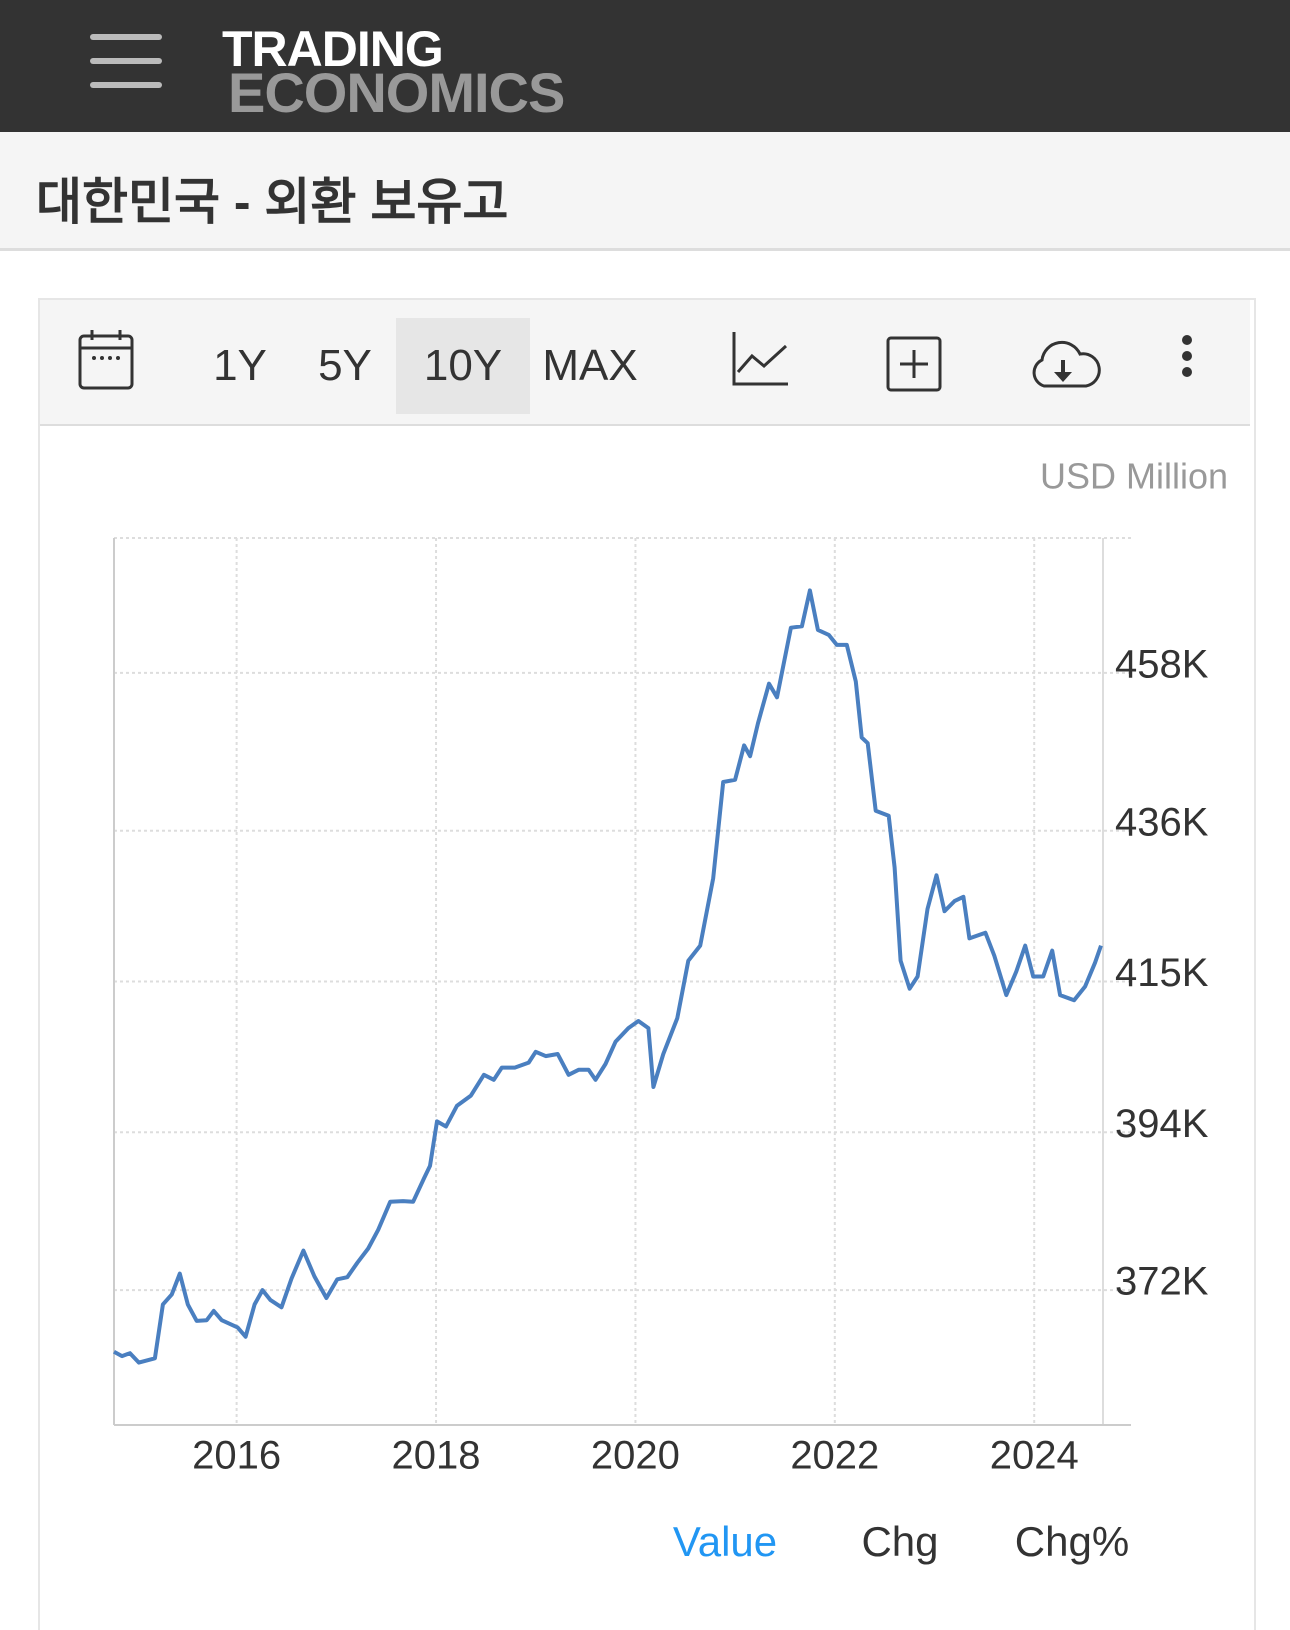 Image resolution: width=1290 pixels, height=1630 pixels. What do you see at coordinates (396, 92) in the screenshot?
I see `logo-text: ECONOMICS` at bounding box center [396, 92].